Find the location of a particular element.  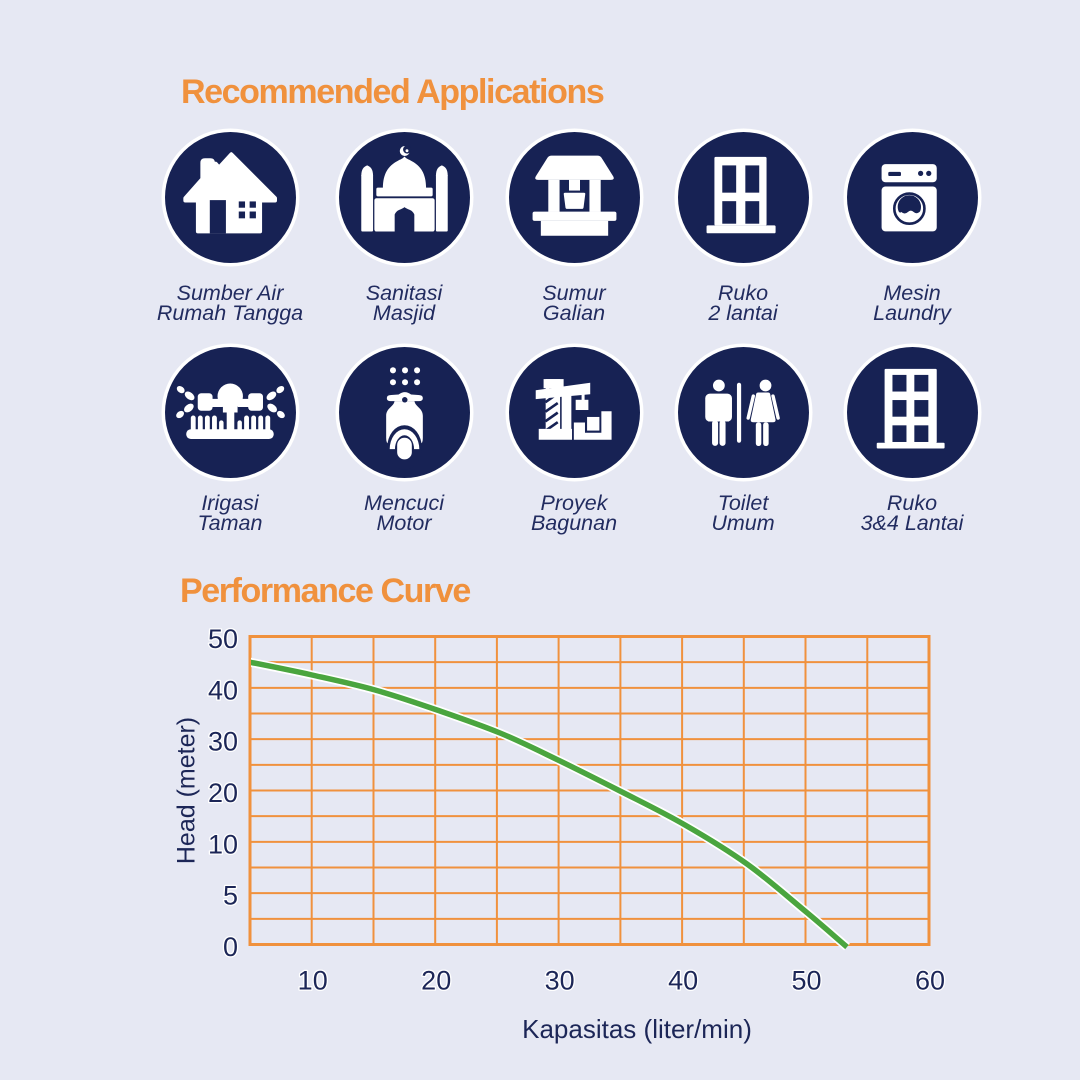

svg-text: Kapasitas (liter/min) is located at coordinates (637, 1029).